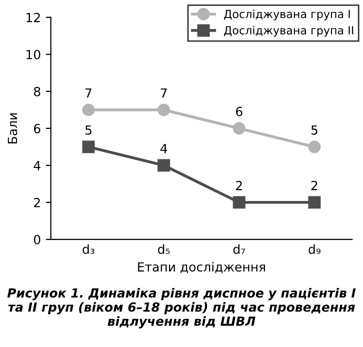 The width and height of the screenshot is (363, 347). I want to click on y-axis-title: Бали, so click(13, 128).